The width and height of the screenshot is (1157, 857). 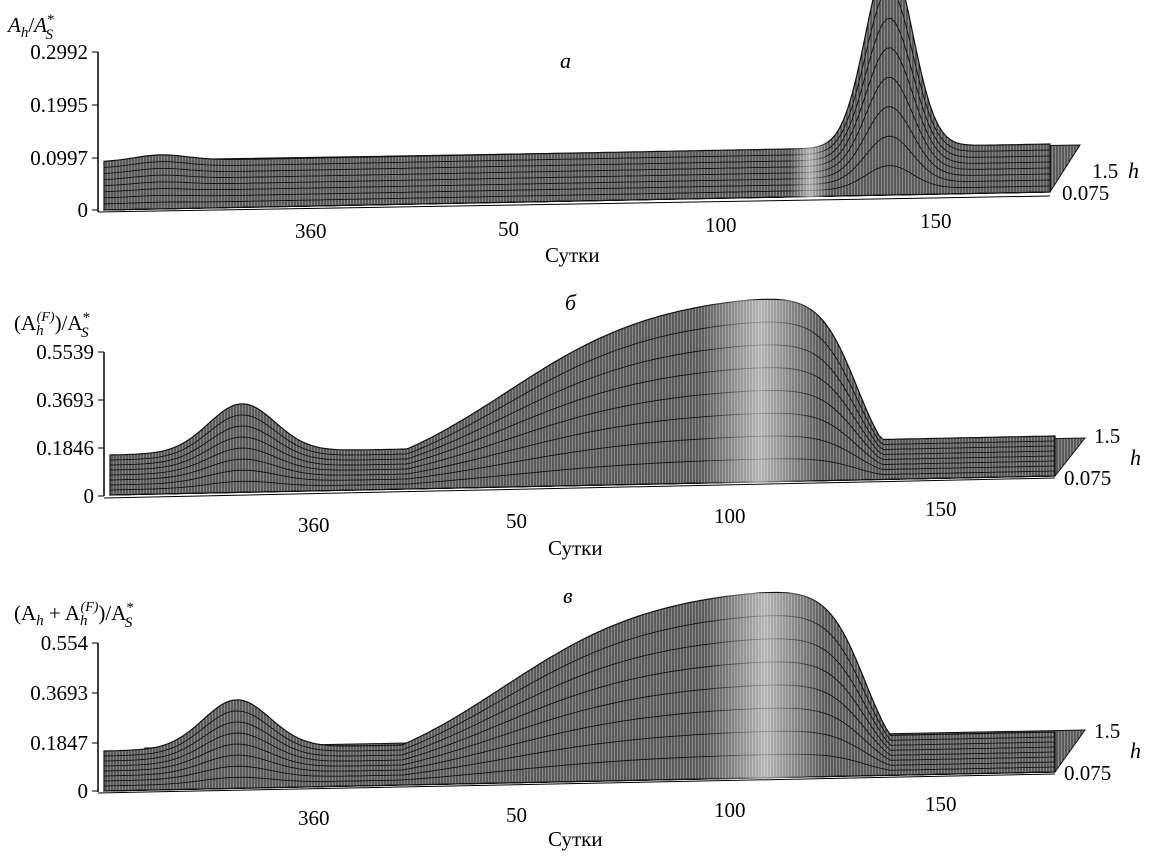 I want to click on panel-letter-c: в, so click(x=568, y=595).